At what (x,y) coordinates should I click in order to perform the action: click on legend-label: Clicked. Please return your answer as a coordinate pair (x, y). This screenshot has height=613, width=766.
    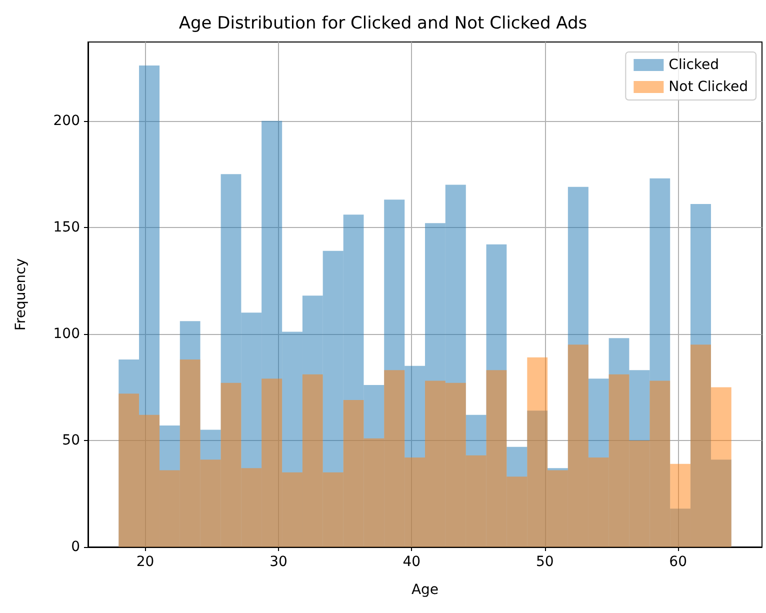
    Looking at the image, I should click on (694, 65).